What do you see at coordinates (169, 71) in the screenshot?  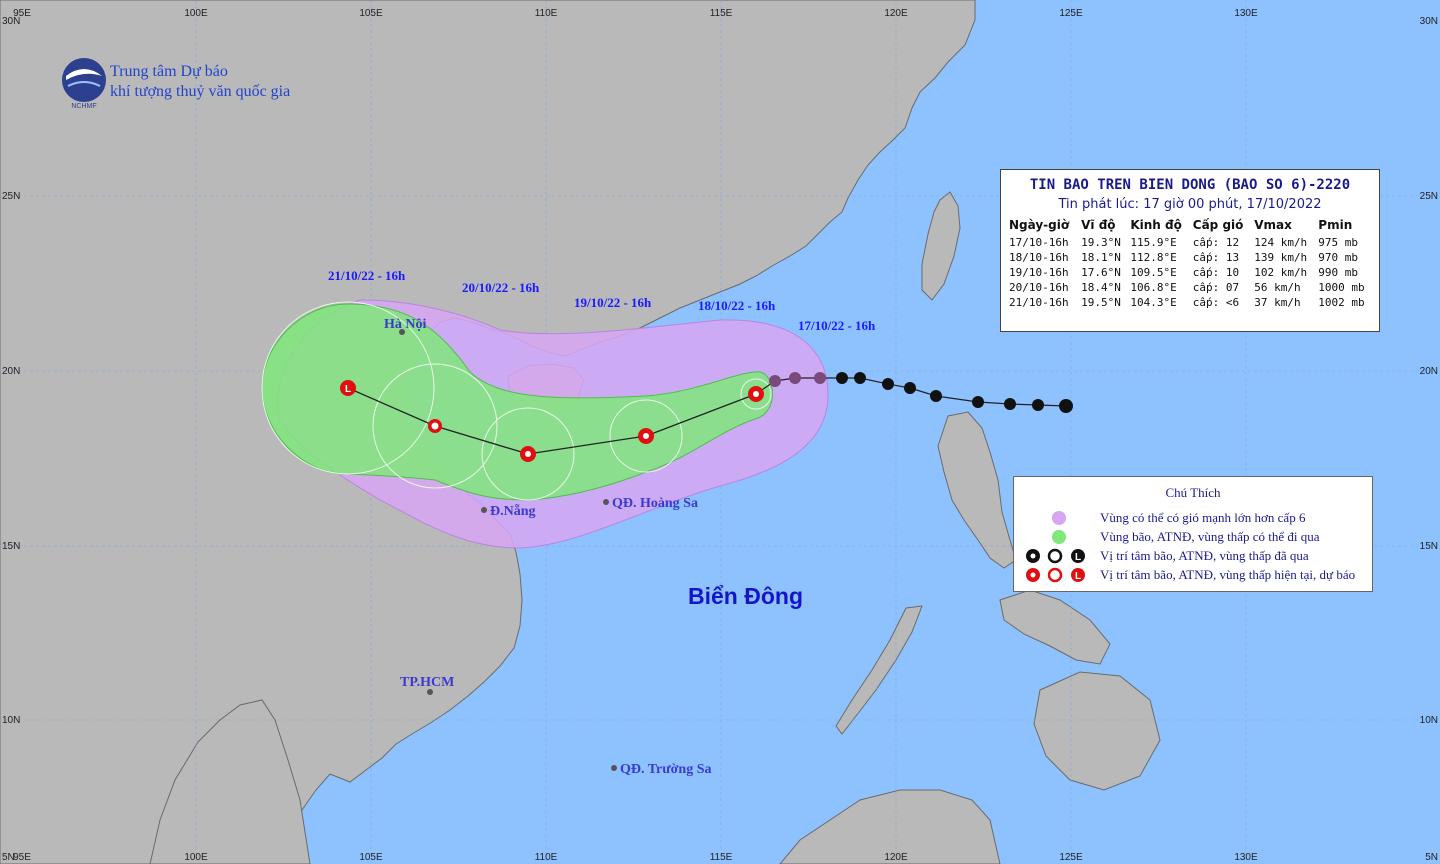 I see `org-line-1: Trung tâm Dự báo` at bounding box center [169, 71].